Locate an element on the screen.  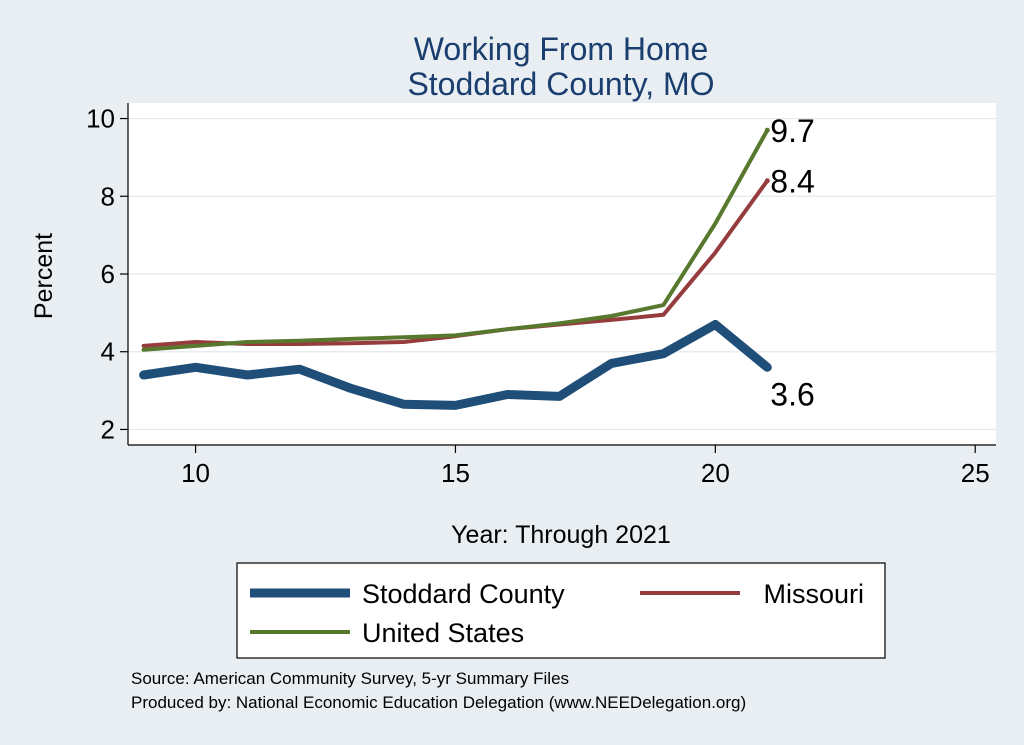
end-label-stoddard-county: 3.6 is located at coordinates (792, 394).